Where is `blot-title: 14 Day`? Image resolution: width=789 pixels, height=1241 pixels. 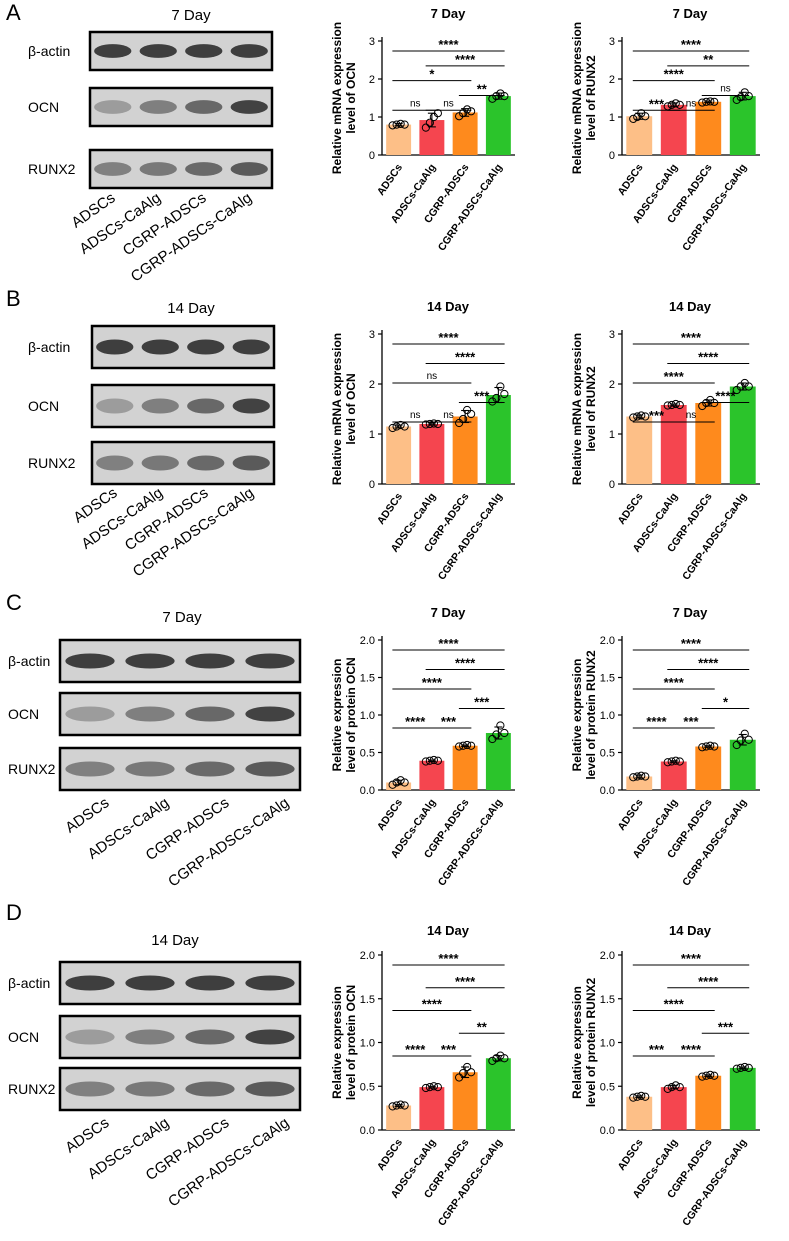
blot-title: 14 Day is located at coordinates (175, 940).